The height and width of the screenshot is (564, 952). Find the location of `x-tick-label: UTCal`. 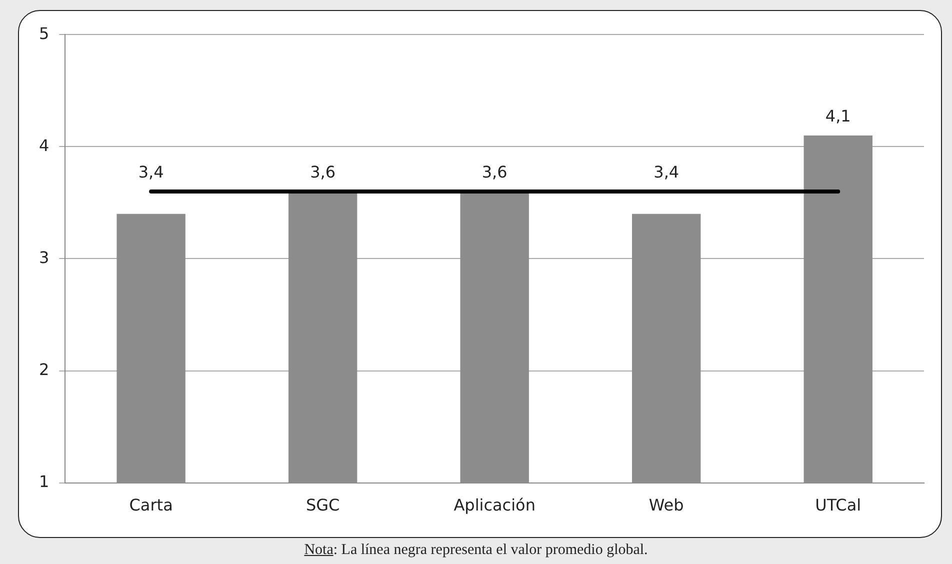

x-tick-label: UTCal is located at coordinates (838, 505).